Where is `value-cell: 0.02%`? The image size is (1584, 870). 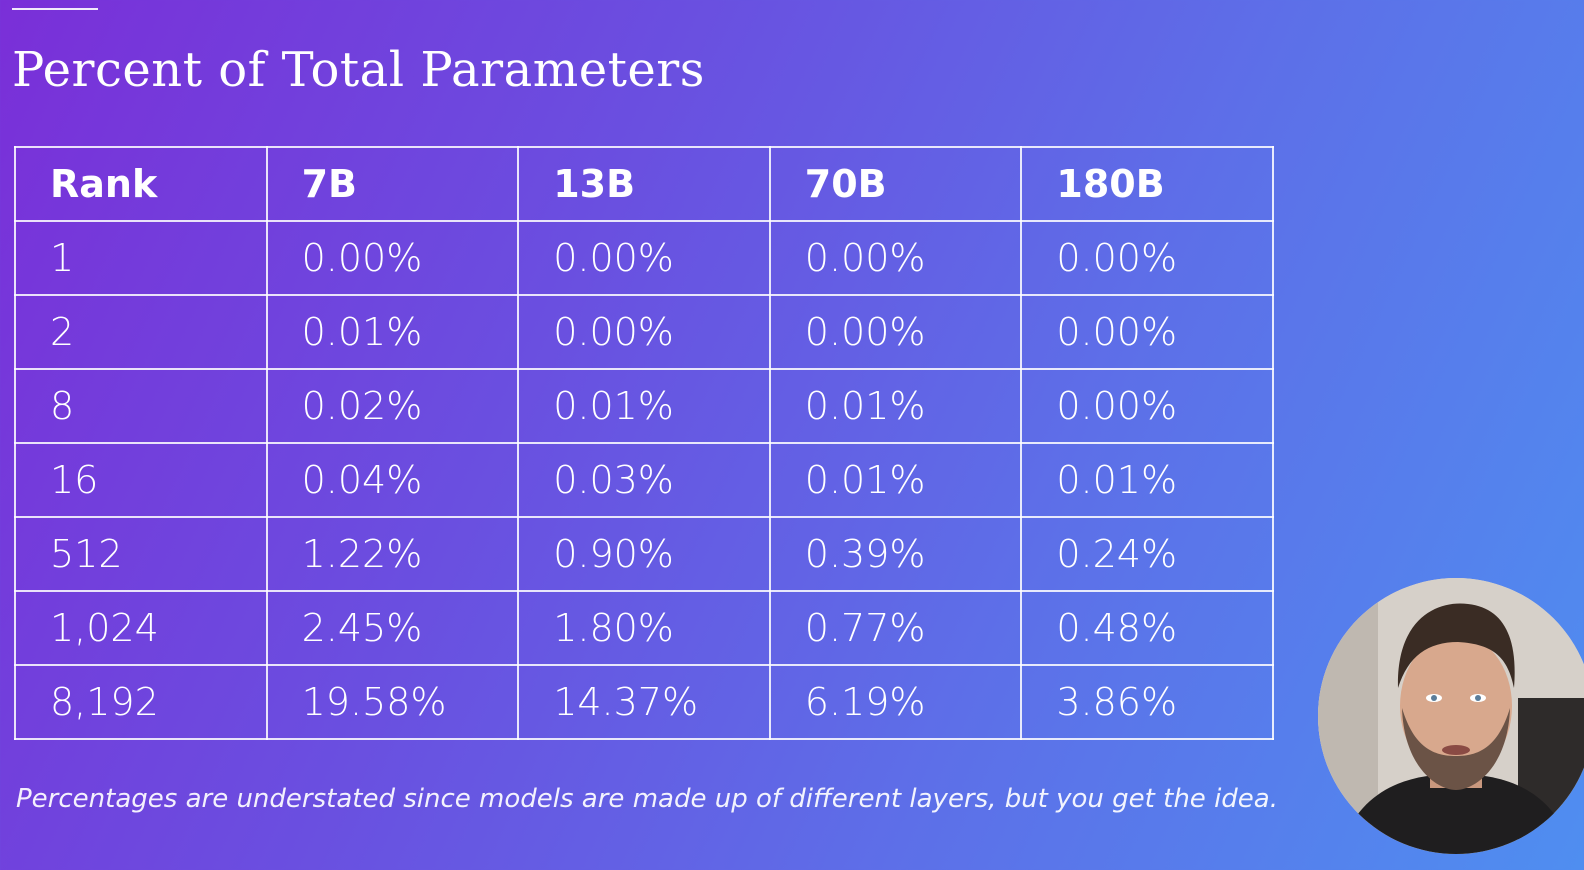 value-cell: 0.02% is located at coordinates (392, 406).